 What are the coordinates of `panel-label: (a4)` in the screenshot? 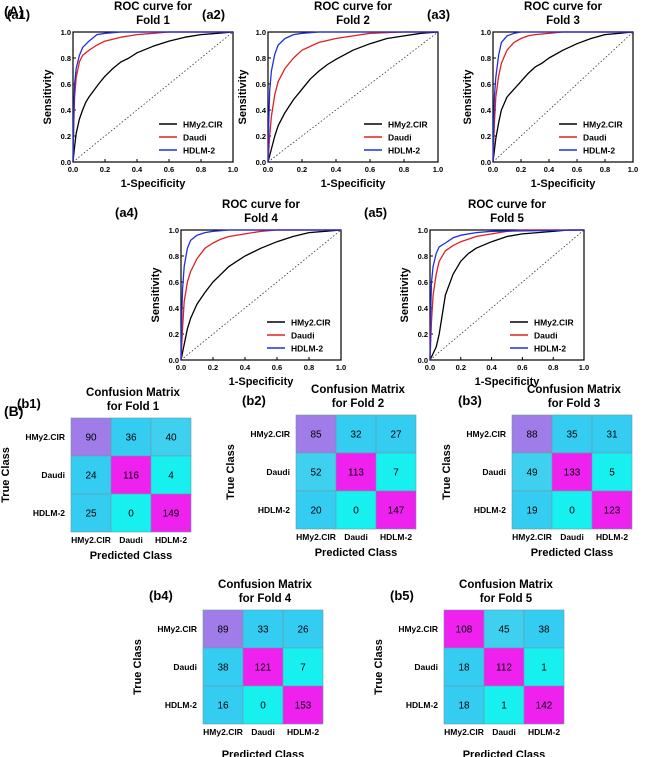 It's located at (126, 212).